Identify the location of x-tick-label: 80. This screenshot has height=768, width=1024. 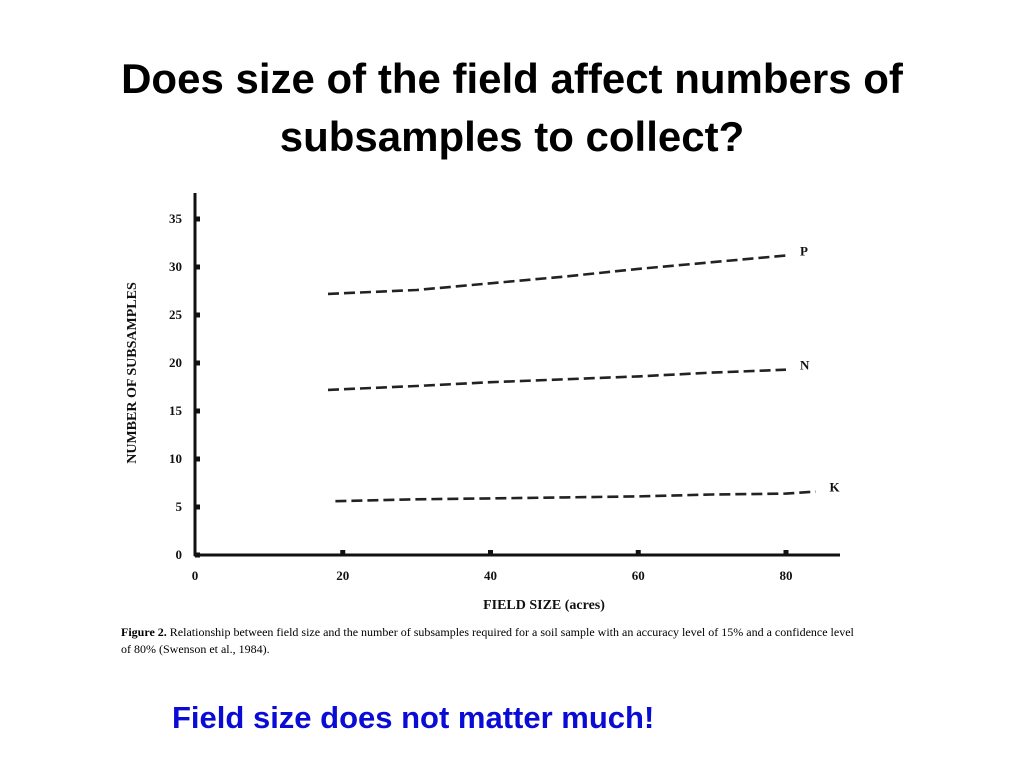
(786, 575).